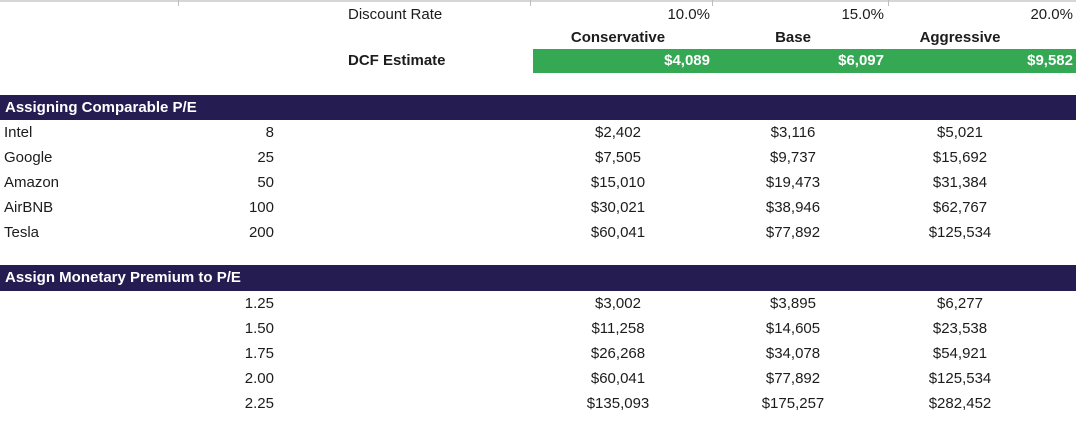  What do you see at coordinates (538, 278) in the screenshot?
I see `section-header-monetary-premium: Assign Monetary Premium to P/E` at bounding box center [538, 278].